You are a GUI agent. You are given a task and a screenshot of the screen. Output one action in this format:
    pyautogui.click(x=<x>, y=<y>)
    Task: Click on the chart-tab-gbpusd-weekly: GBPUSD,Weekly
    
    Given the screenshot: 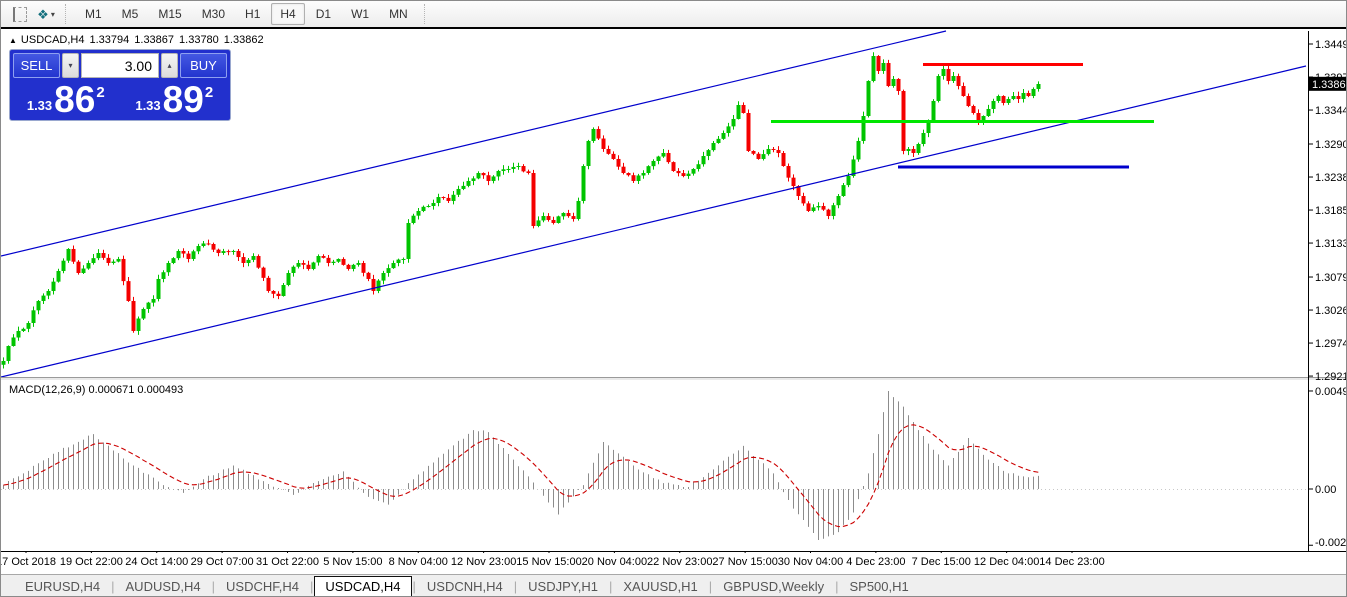 What is the action you would take?
    pyautogui.click(x=774, y=586)
    